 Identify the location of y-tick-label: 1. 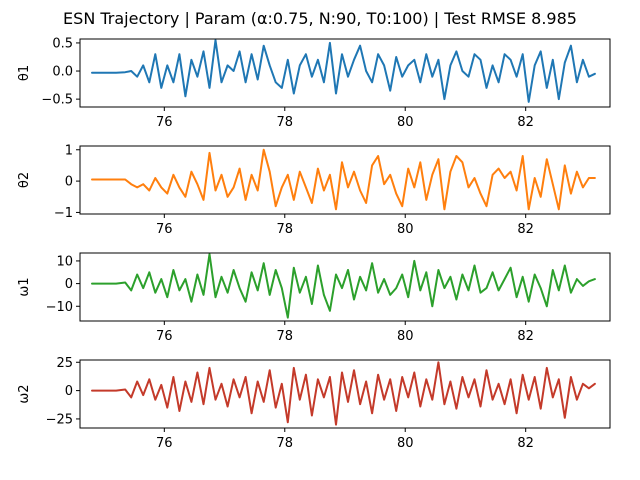
(69, 150).